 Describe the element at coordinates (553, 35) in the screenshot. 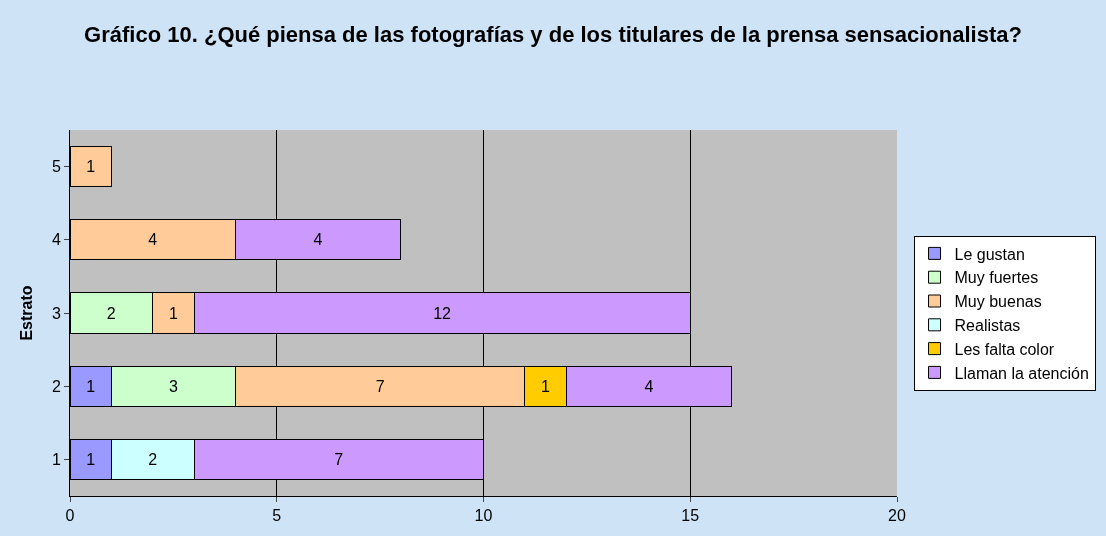

I see `chart-title: Gráfico 10. ¿Qué piensa de las fotografías y de los titulares de la prensa sensacionalista?` at that location.